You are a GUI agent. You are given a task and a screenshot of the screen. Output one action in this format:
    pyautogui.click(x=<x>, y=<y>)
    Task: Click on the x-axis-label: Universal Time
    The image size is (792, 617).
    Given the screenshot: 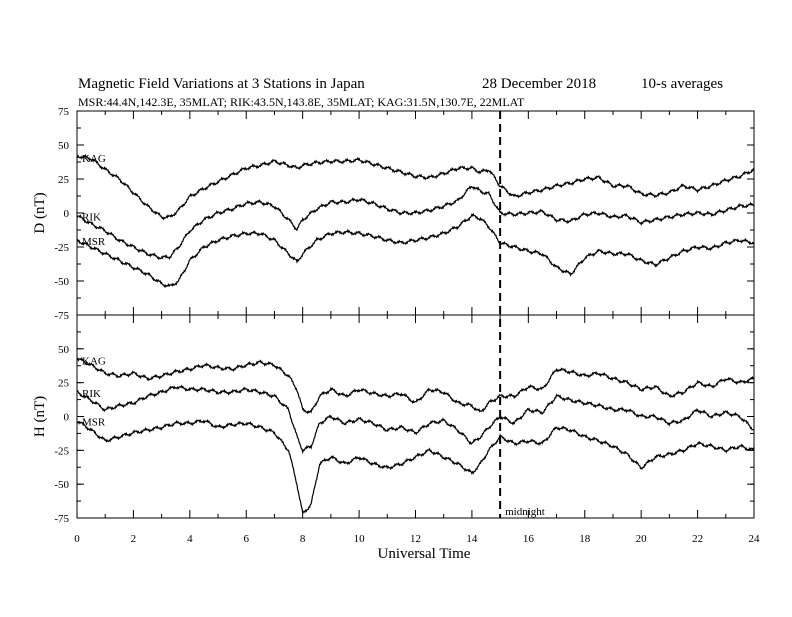 What is the action you would take?
    pyautogui.click(x=424, y=554)
    